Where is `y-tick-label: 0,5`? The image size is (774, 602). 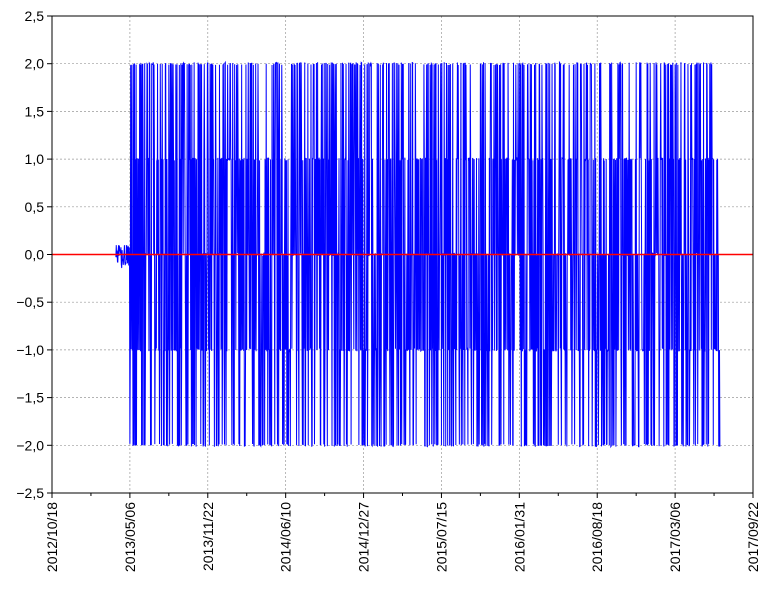 y-tick-label: 0,5 is located at coordinates (35, 207).